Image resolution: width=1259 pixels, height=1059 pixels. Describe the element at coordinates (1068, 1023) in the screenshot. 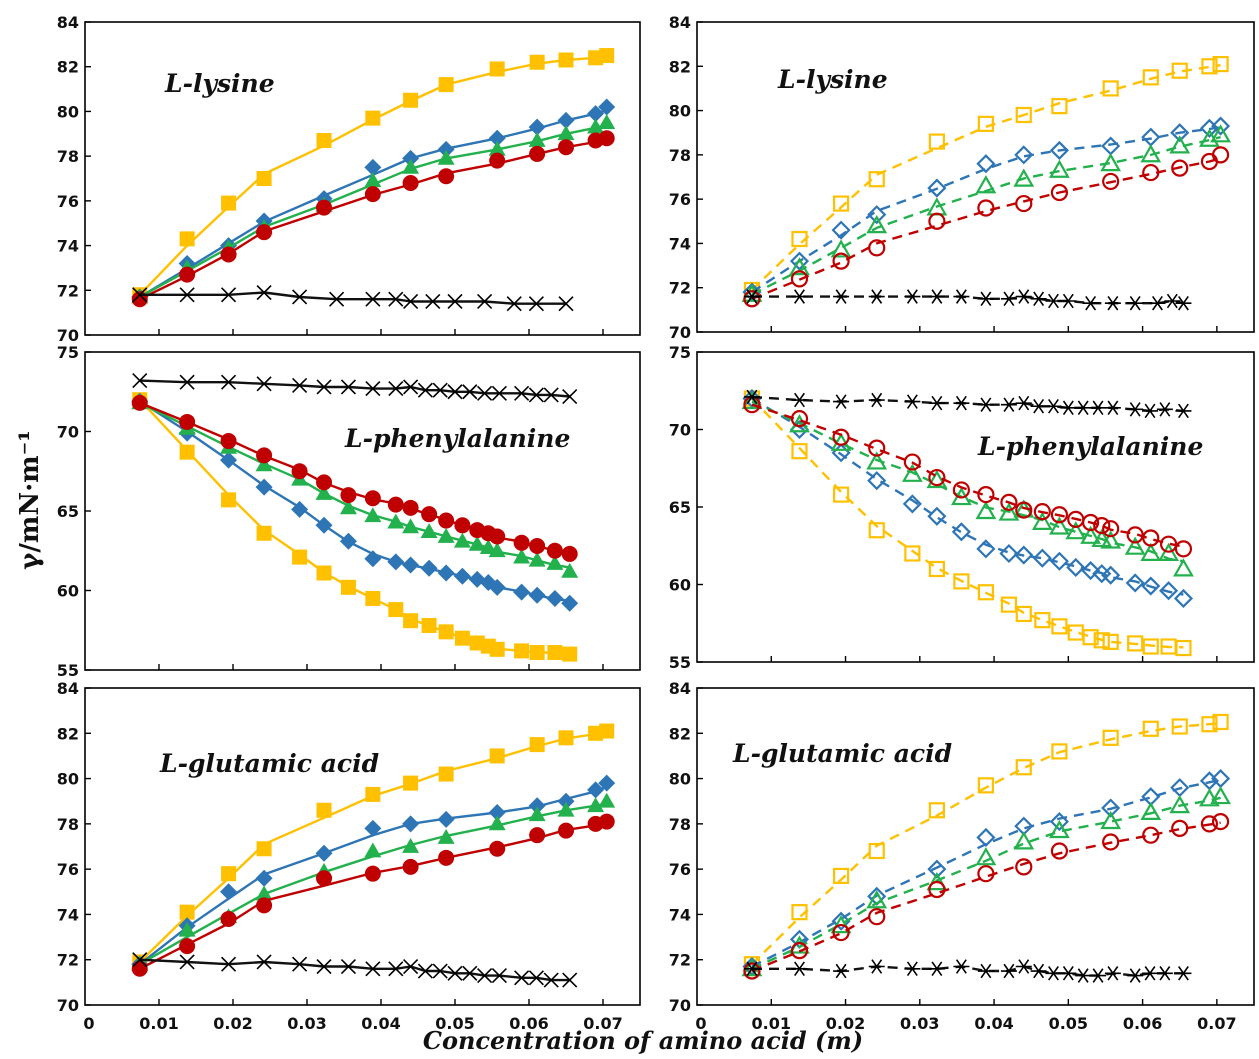

I see `x-tick-label: 0.05` at that location.